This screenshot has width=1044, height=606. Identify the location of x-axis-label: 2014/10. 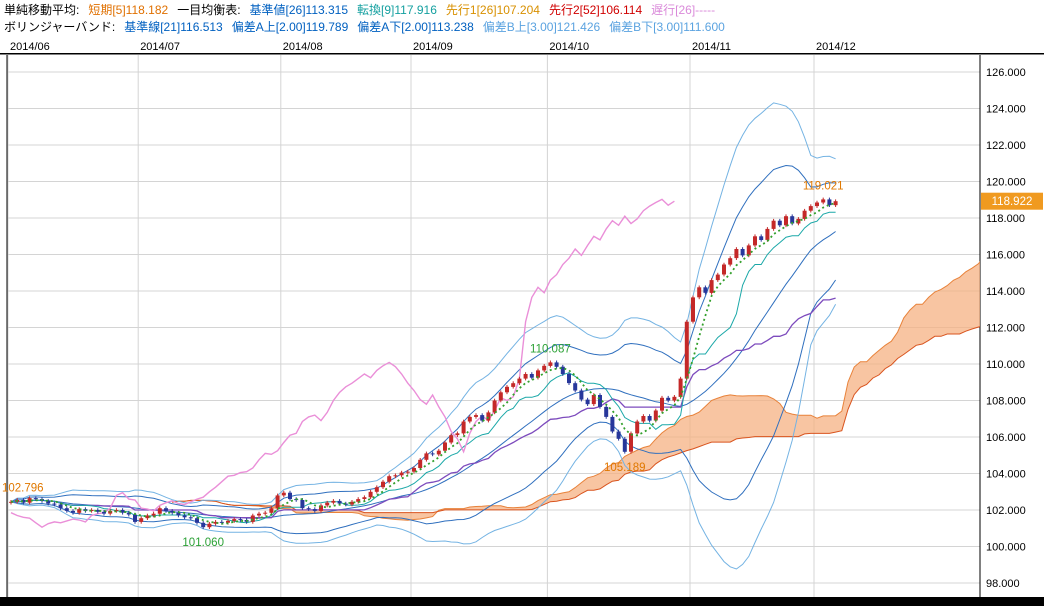
(569, 47).